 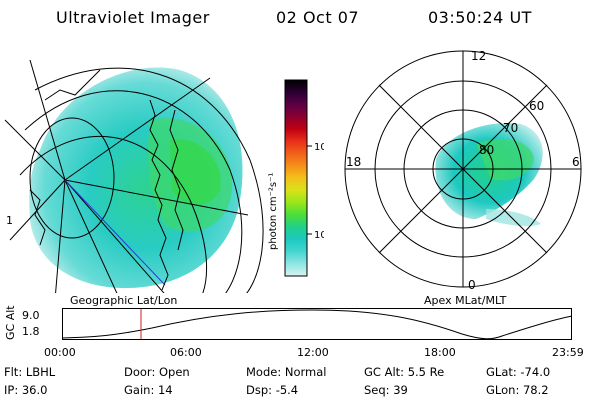 I want to click on altitude-curve, so click(x=317, y=324).